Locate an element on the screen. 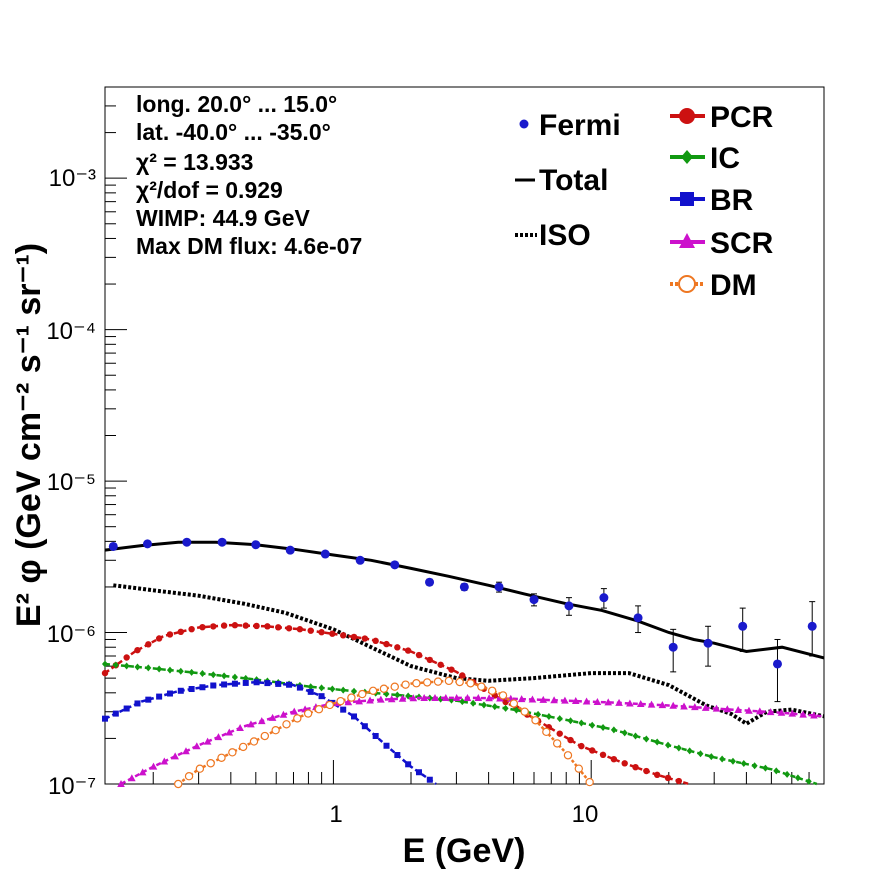  curve-scr is located at coordinates (472, 741).